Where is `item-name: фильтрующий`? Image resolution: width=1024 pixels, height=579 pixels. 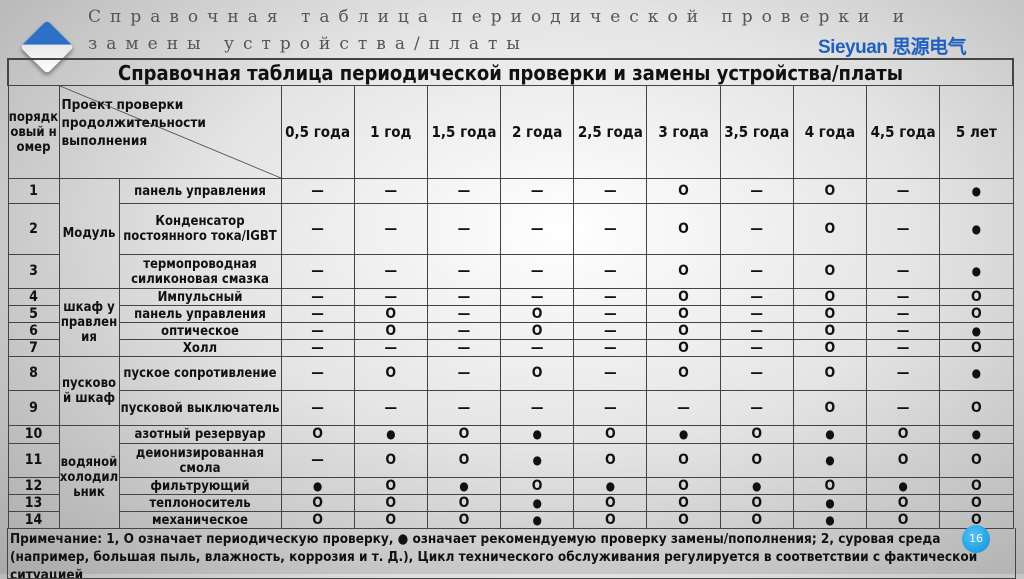 item-name: фильтрующий is located at coordinates (200, 486).